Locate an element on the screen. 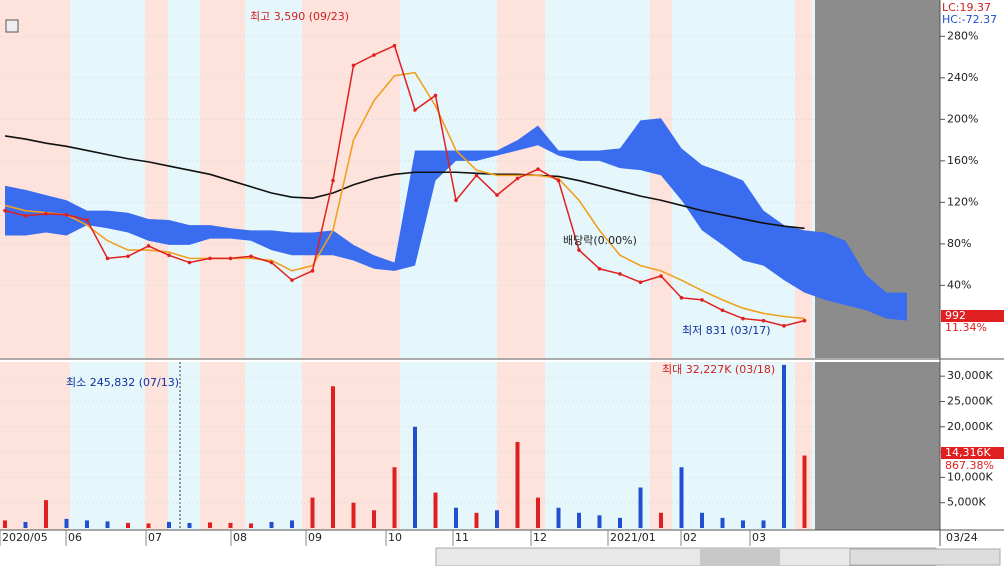  x-tick-label: 2020/05 is located at coordinates (25, 537).